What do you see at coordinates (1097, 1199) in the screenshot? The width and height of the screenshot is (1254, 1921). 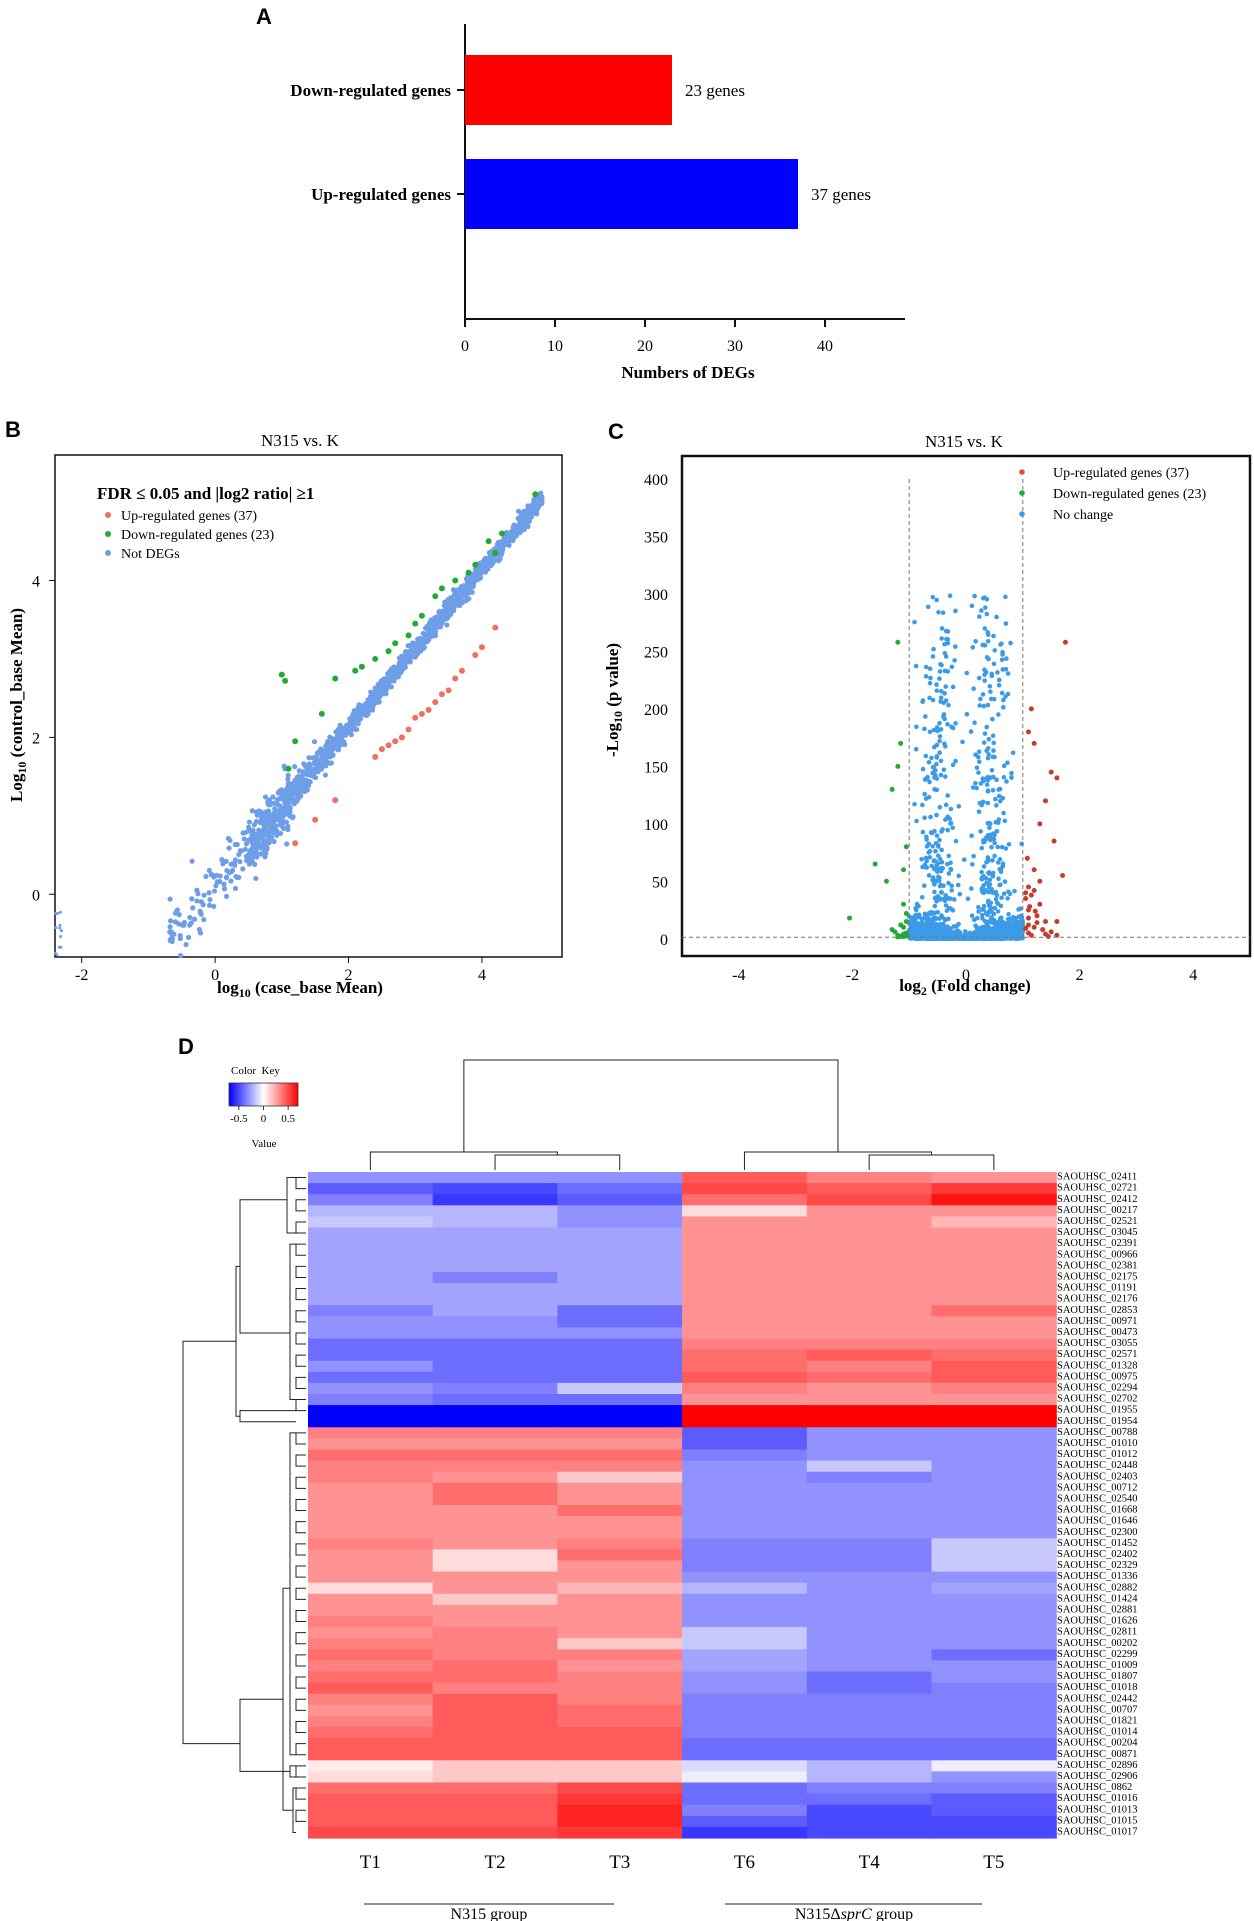 I see `row-label: SAOUHSC_02412` at bounding box center [1097, 1199].